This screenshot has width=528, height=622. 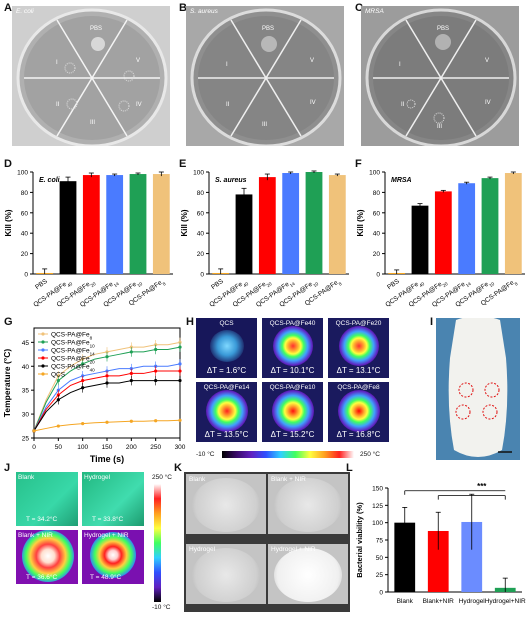 What do you see at coordinates (377, 489) in the screenshot?
I see `y-tick-label: 150` at bounding box center [377, 489].